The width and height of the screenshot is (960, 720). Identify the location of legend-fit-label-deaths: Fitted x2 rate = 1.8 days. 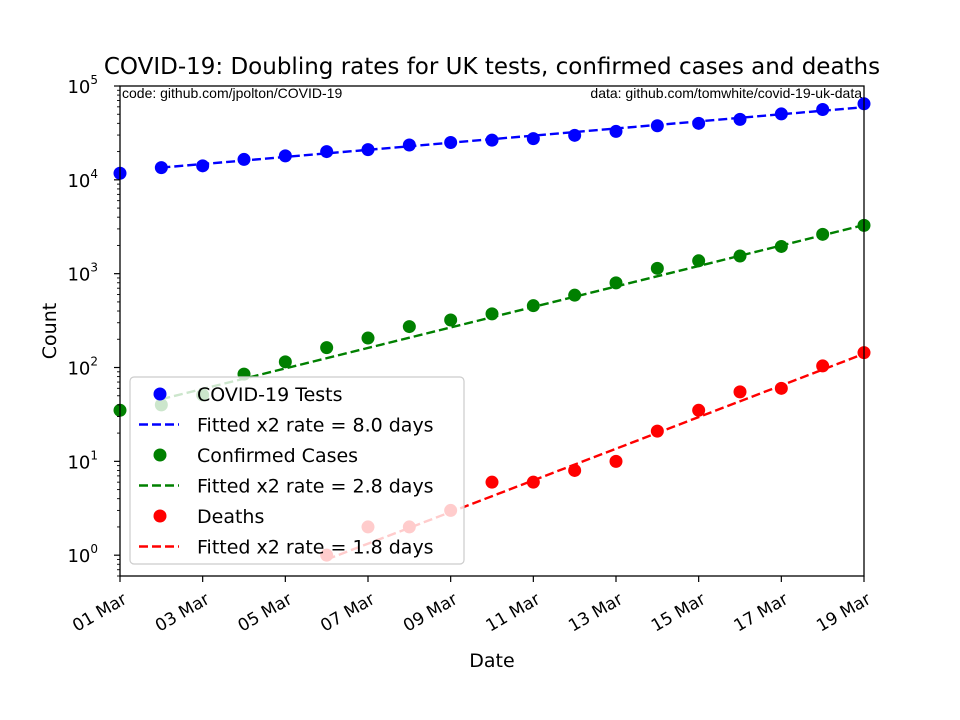
(315, 548).